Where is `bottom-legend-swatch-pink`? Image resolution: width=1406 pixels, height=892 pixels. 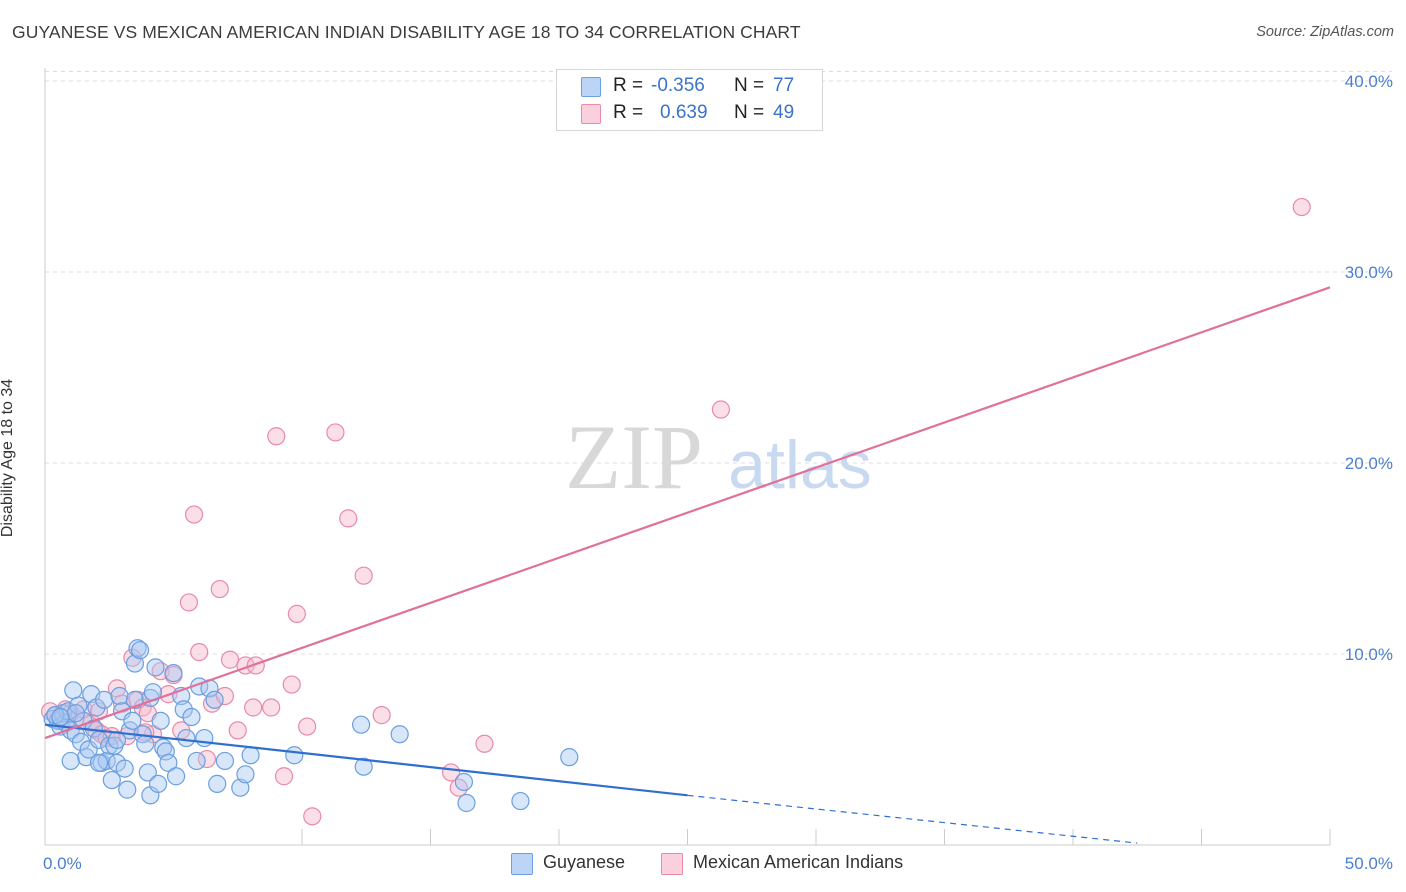 bottom-legend-swatch-pink is located at coordinates (672, 864).